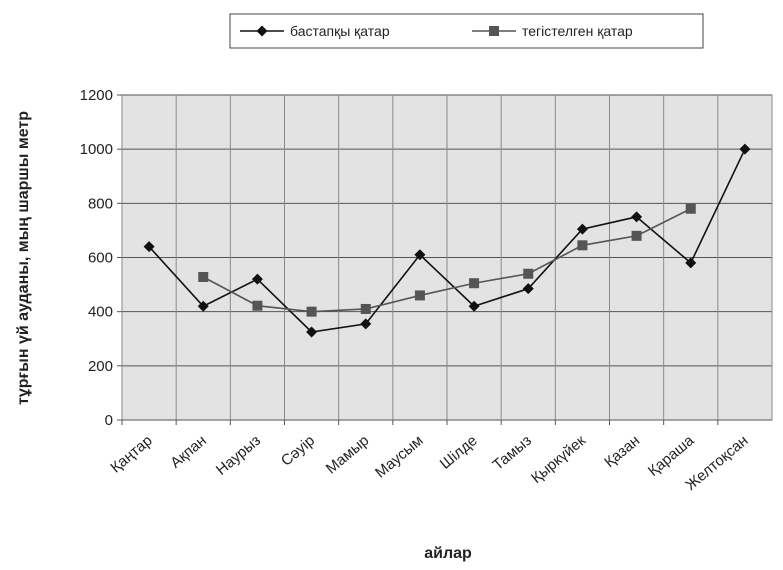 The image size is (783, 570). What do you see at coordinates (100, 312) in the screenshot?
I see `y-tick-label: 400` at bounding box center [100, 312].